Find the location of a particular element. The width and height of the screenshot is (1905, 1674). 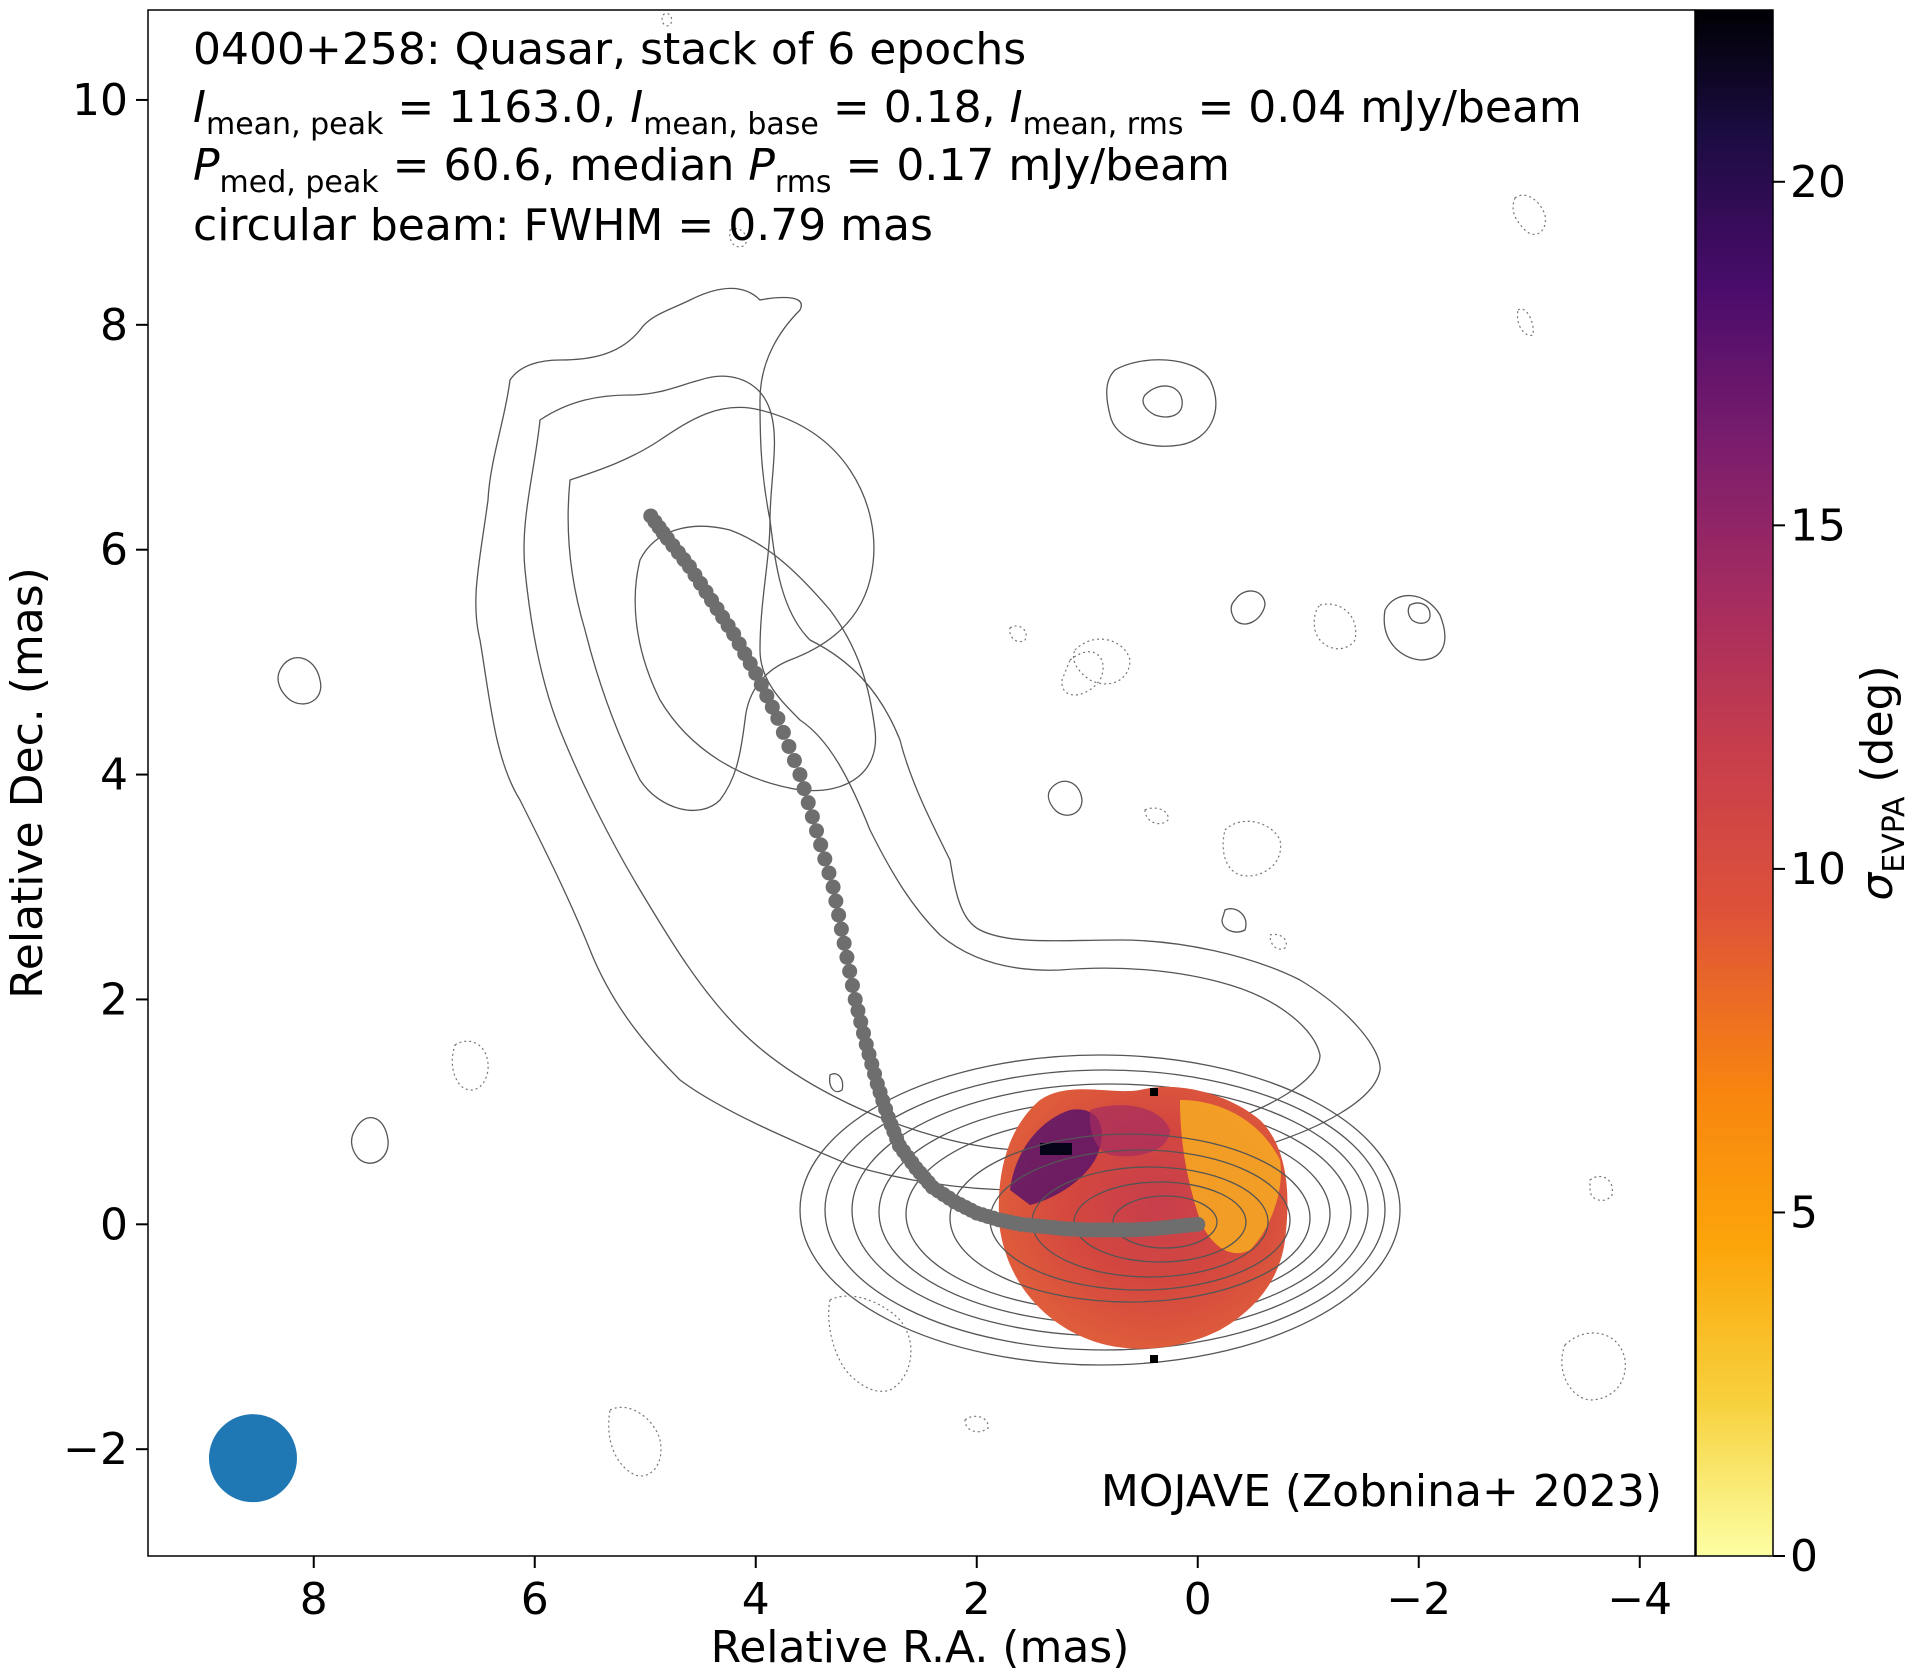

annotation-line-4: circular beam: FWHM = 0.79 mas is located at coordinates (563, 225).